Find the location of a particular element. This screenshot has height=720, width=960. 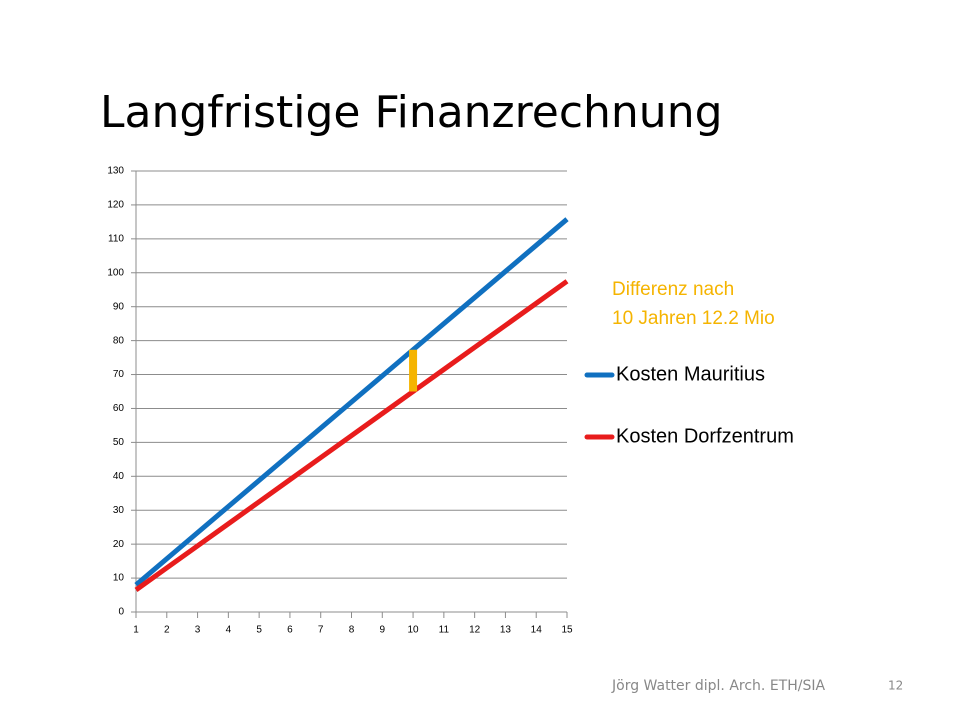

y-tick-label: 70 is located at coordinates (119, 374).